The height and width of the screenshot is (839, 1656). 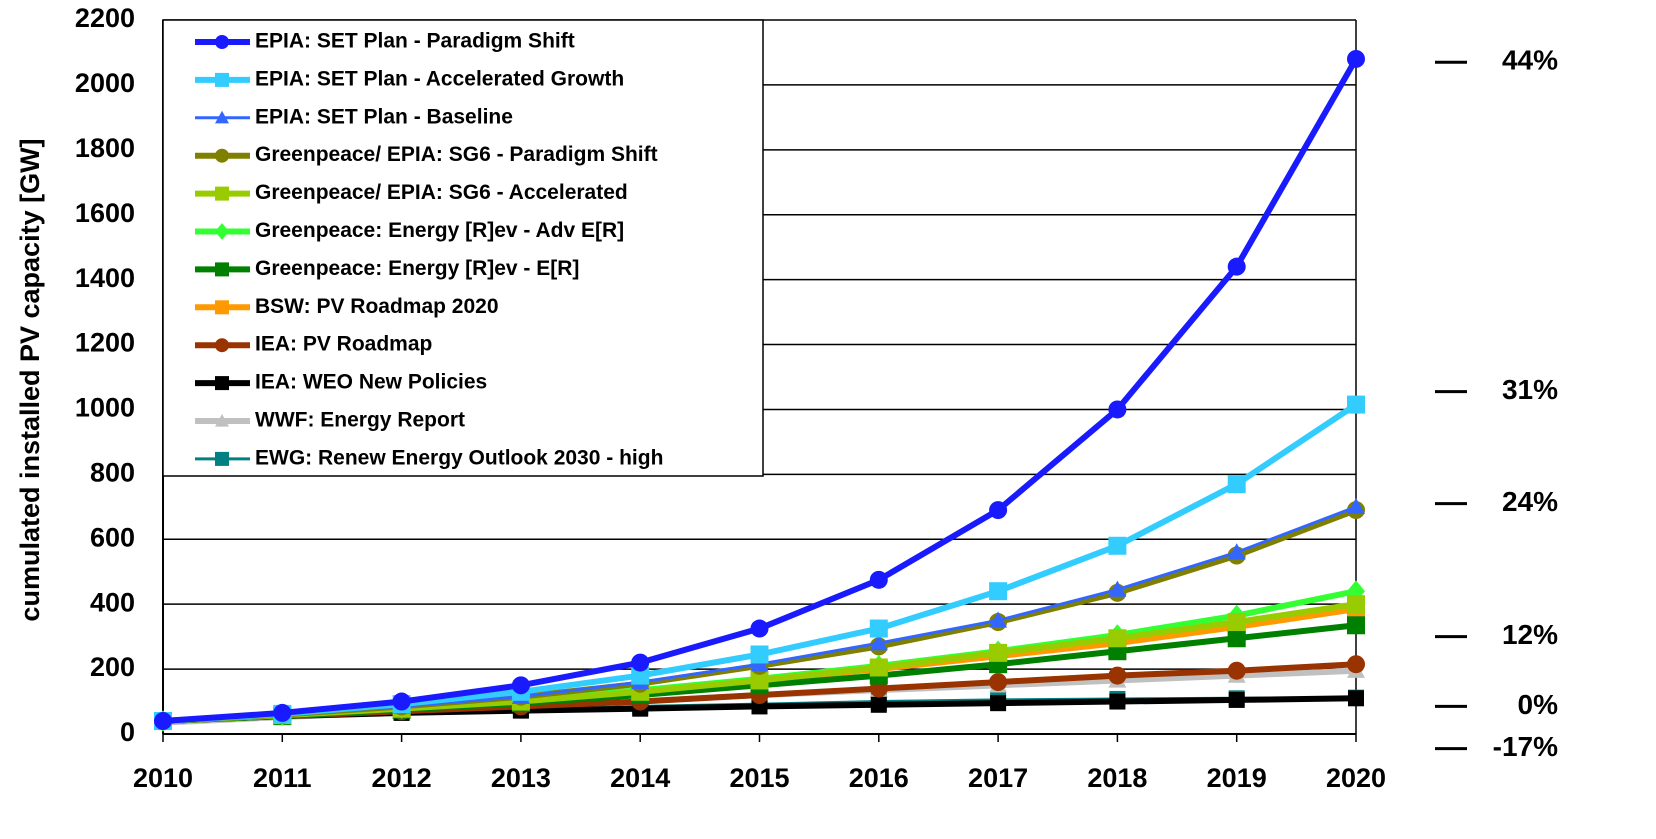 I want to click on legend-label: WWF: Energy Report, so click(x=360, y=420).